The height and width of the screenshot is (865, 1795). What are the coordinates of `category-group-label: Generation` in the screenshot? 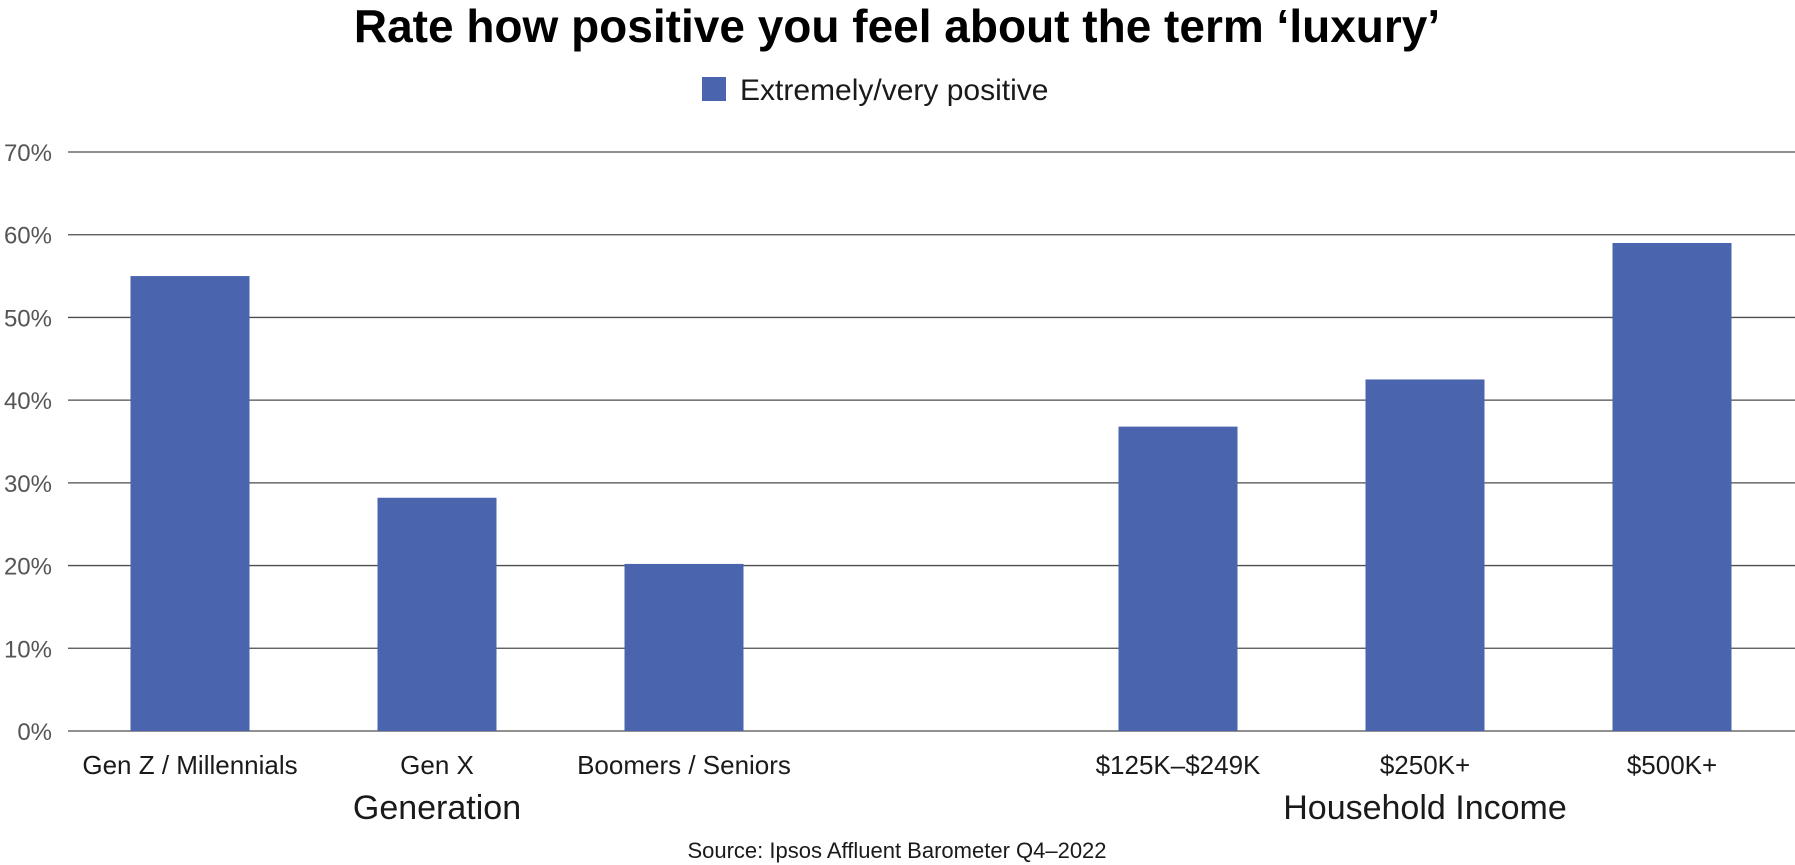 It's located at (437, 808).